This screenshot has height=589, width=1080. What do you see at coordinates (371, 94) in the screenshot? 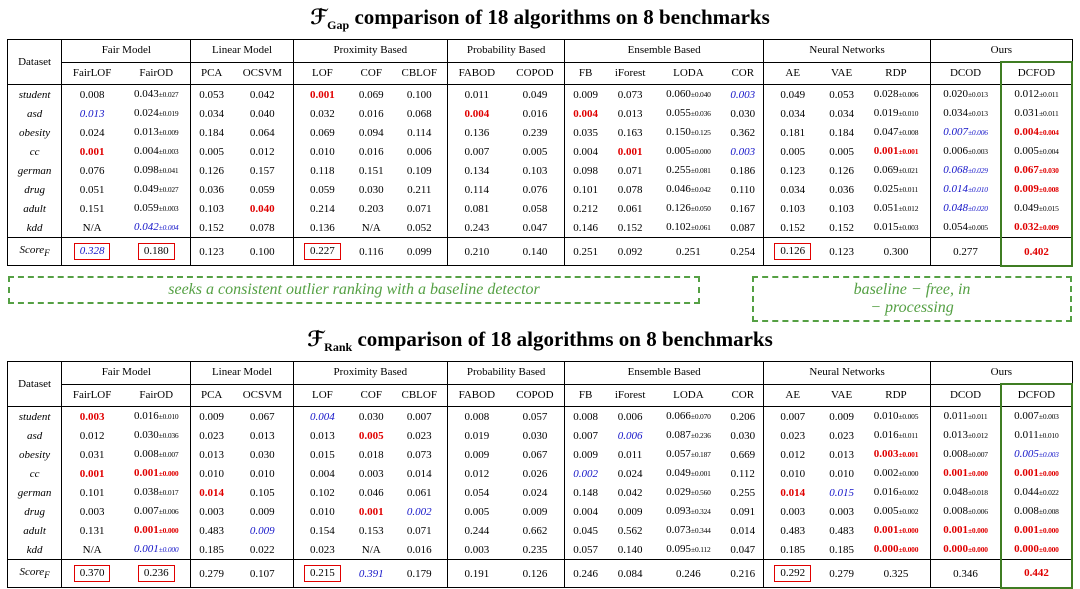
I see `cell-value: 0.069` at bounding box center [371, 94].